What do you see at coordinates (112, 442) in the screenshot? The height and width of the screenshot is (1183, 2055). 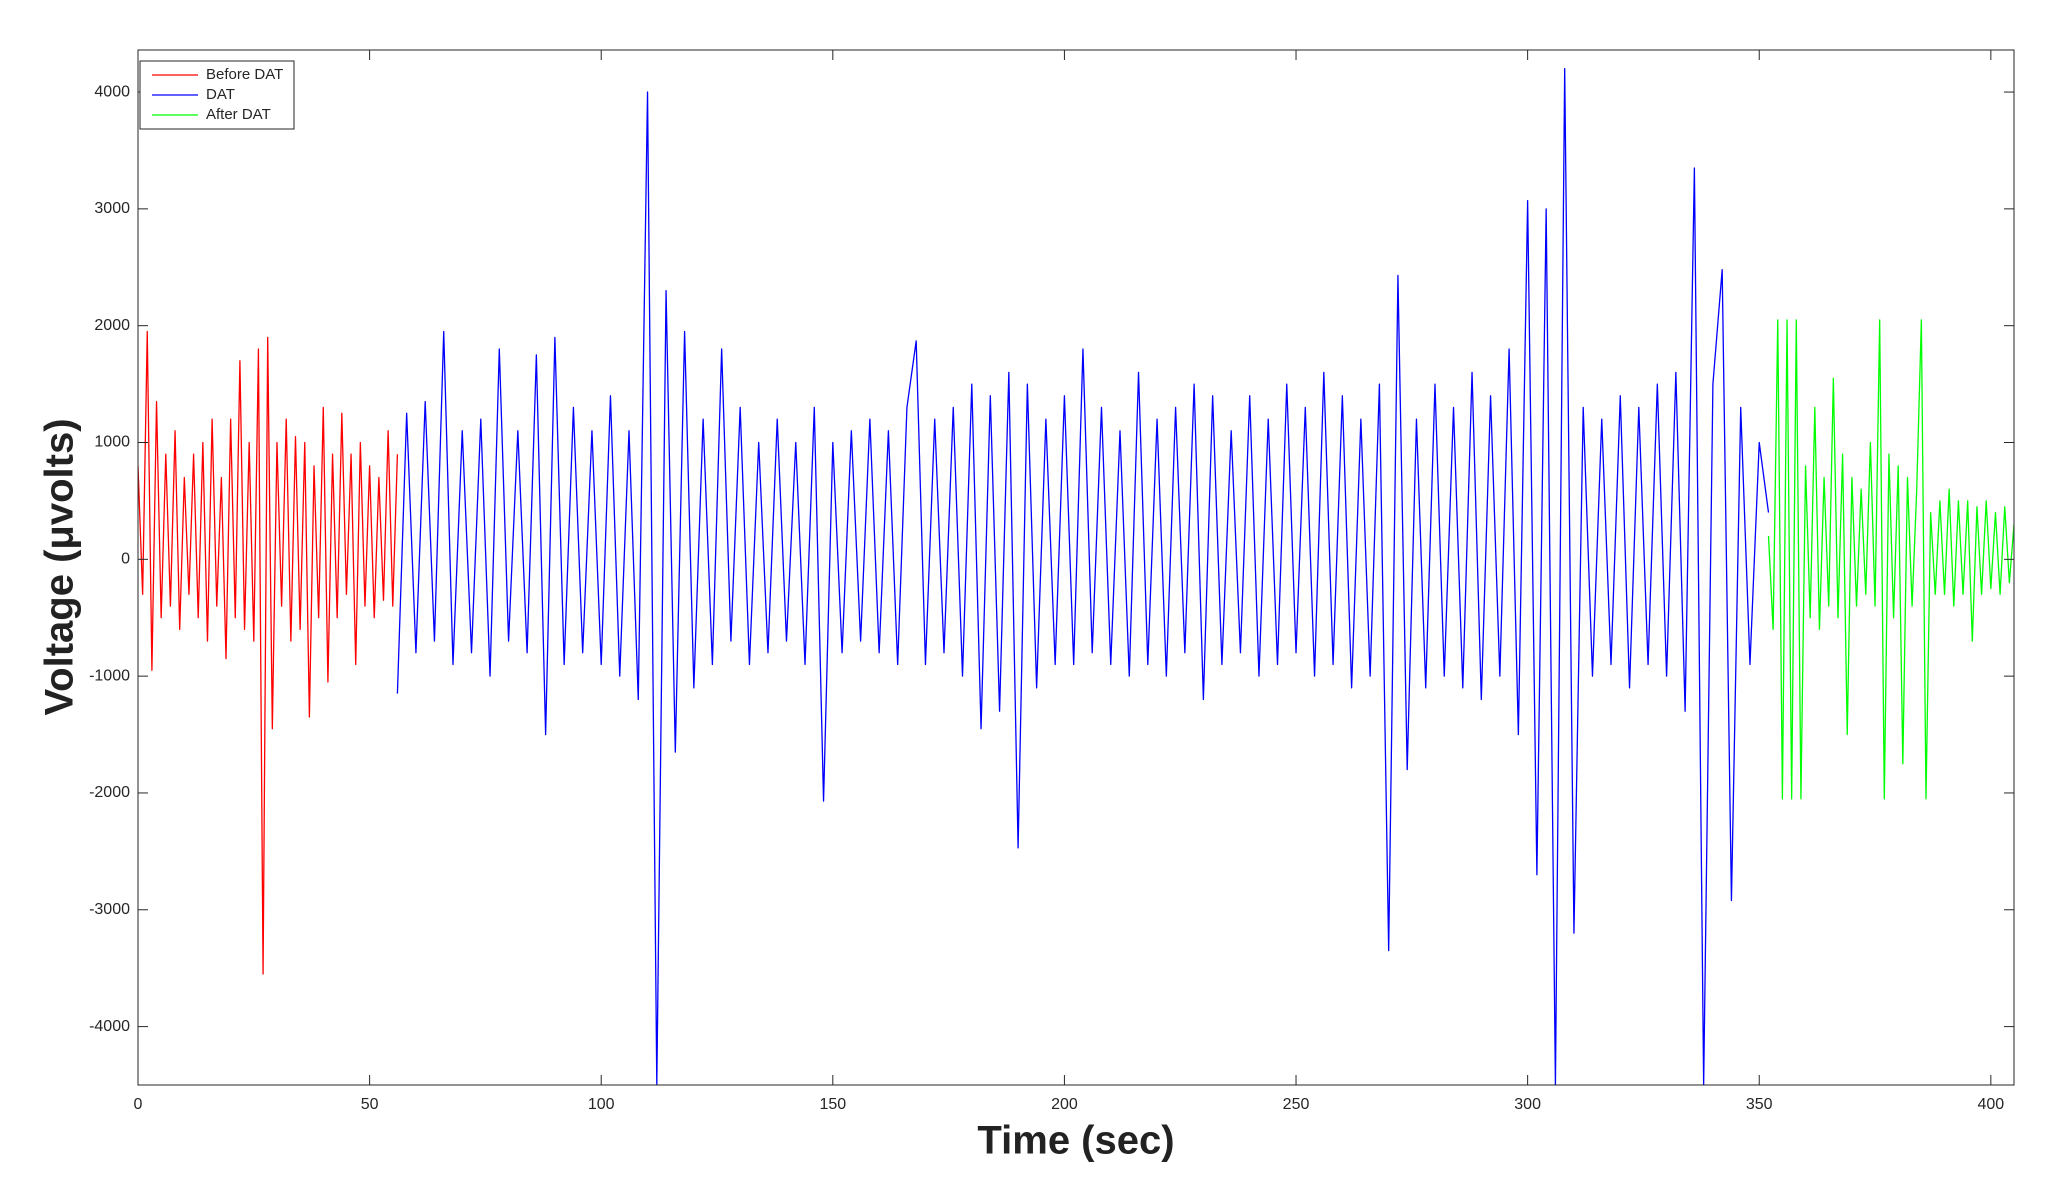 I see `y-tick-label: 1000` at bounding box center [112, 442].